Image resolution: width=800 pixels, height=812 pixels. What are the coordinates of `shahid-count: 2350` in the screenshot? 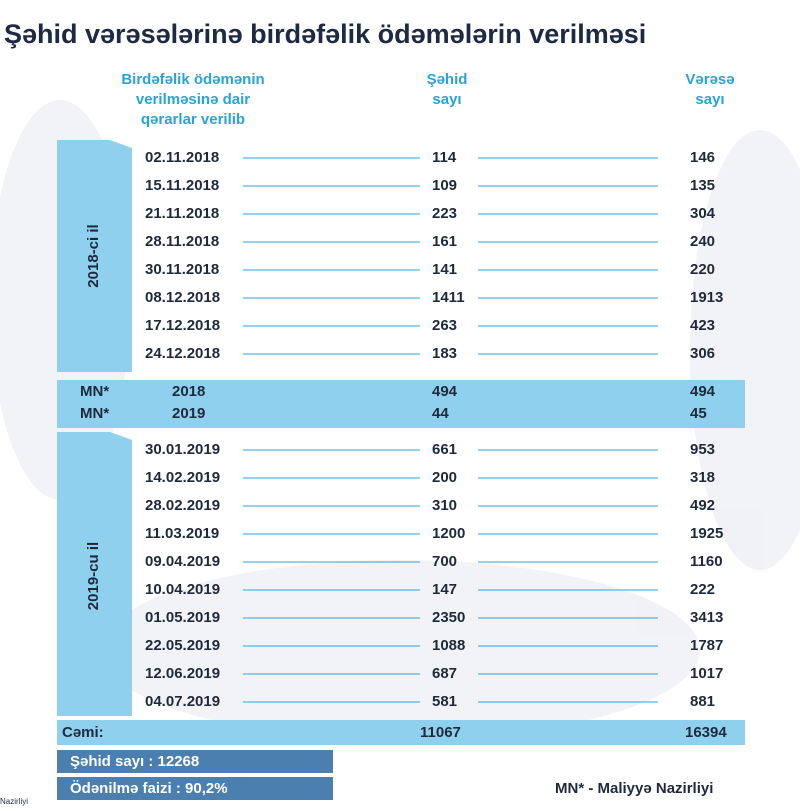 It's located at (448, 617).